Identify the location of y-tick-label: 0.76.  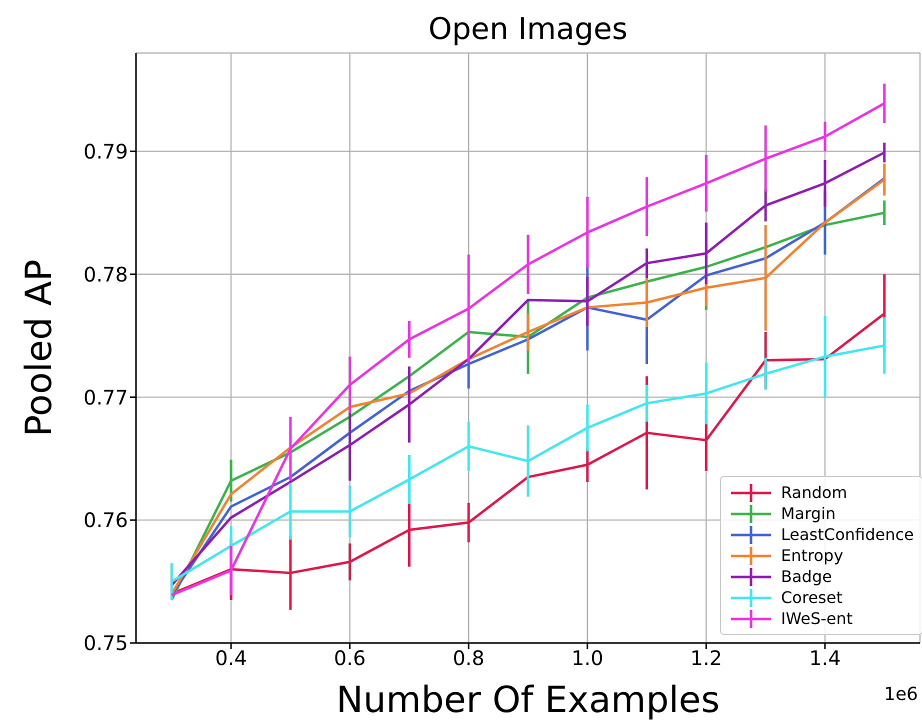
(105, 520).